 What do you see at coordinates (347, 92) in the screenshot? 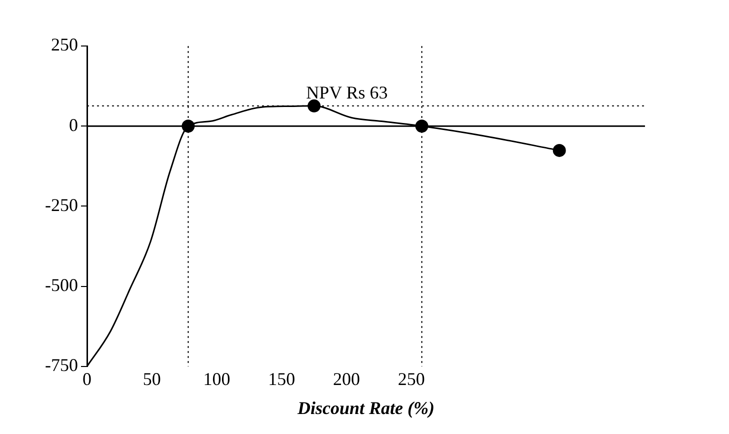
I see `annotation: NPV Rs 63` at bounding box center [347, 92].